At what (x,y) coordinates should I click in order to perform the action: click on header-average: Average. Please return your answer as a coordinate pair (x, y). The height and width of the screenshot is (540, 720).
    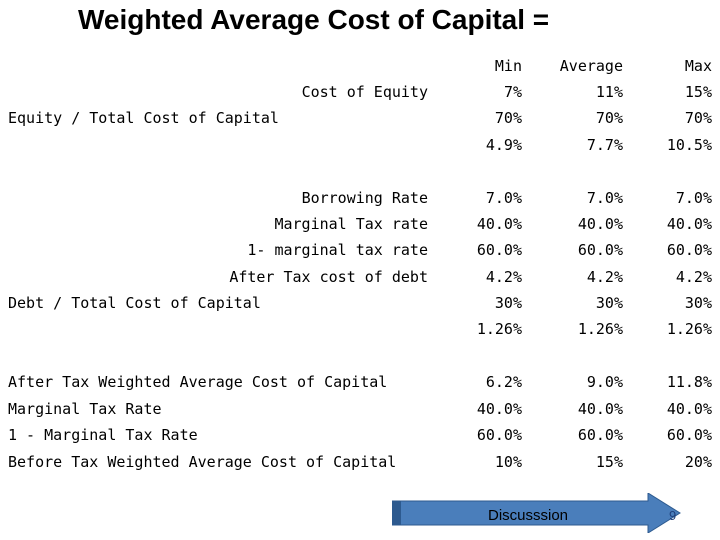
    Looking at the image, I should click on (591, 66).